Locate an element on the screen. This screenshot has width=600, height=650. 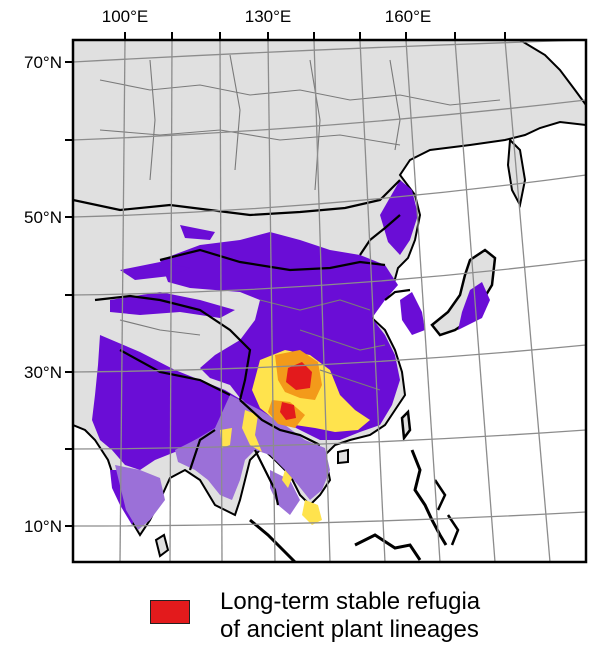
island-japan is located at coordinates (463, 292).